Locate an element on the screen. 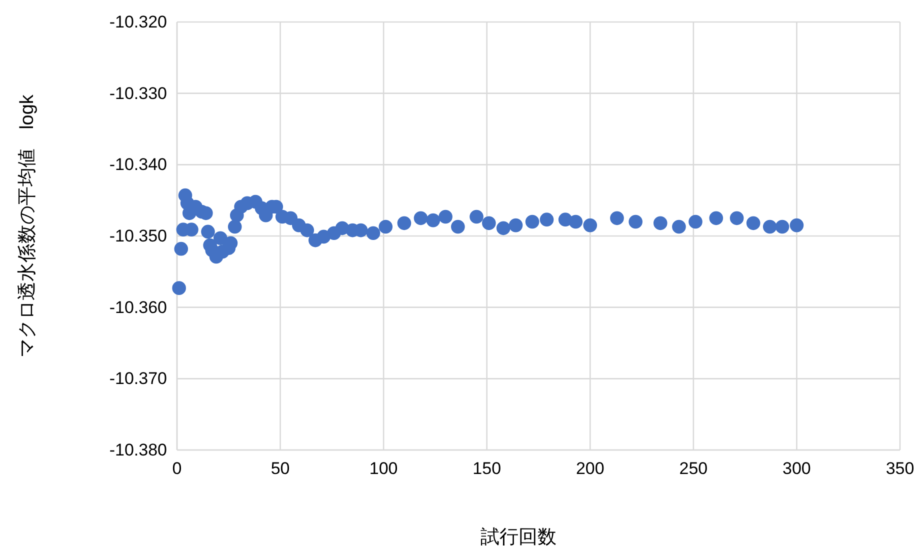 The width and height of the screenshot is (923, 549). x-tick-label: 300 is located at coordinates (796, 468).